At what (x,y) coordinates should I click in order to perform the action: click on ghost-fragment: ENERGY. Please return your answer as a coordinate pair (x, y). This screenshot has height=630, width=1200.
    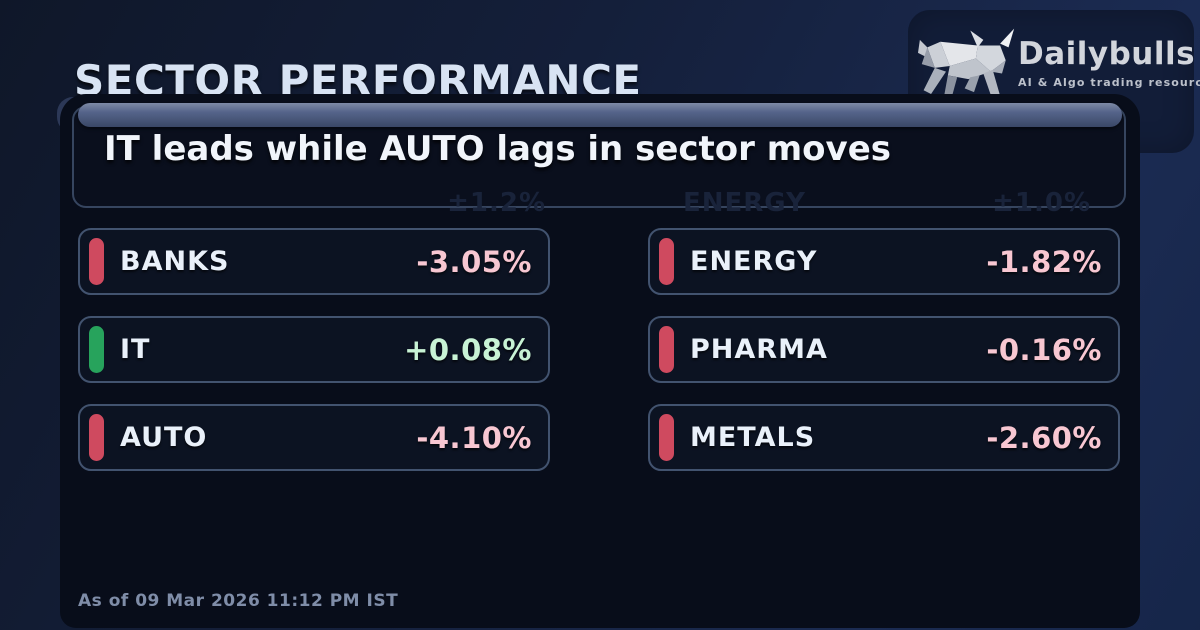
    Looking at the image, I should click on (744, 203).